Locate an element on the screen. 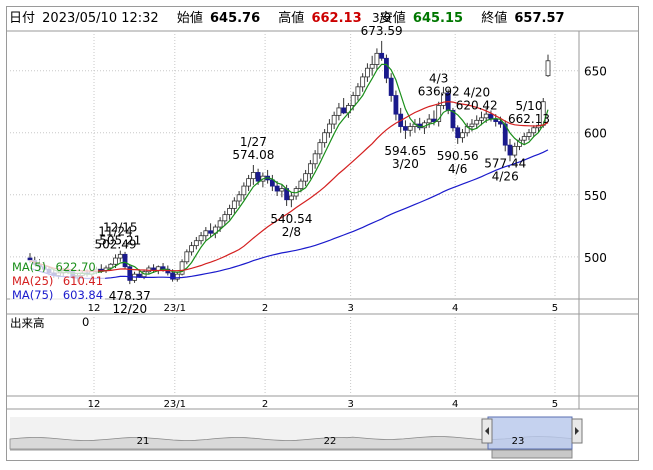 The height and width of the screenshot is (470, 653). navigator-year-label: 21 is located at coordinates (143, 441).